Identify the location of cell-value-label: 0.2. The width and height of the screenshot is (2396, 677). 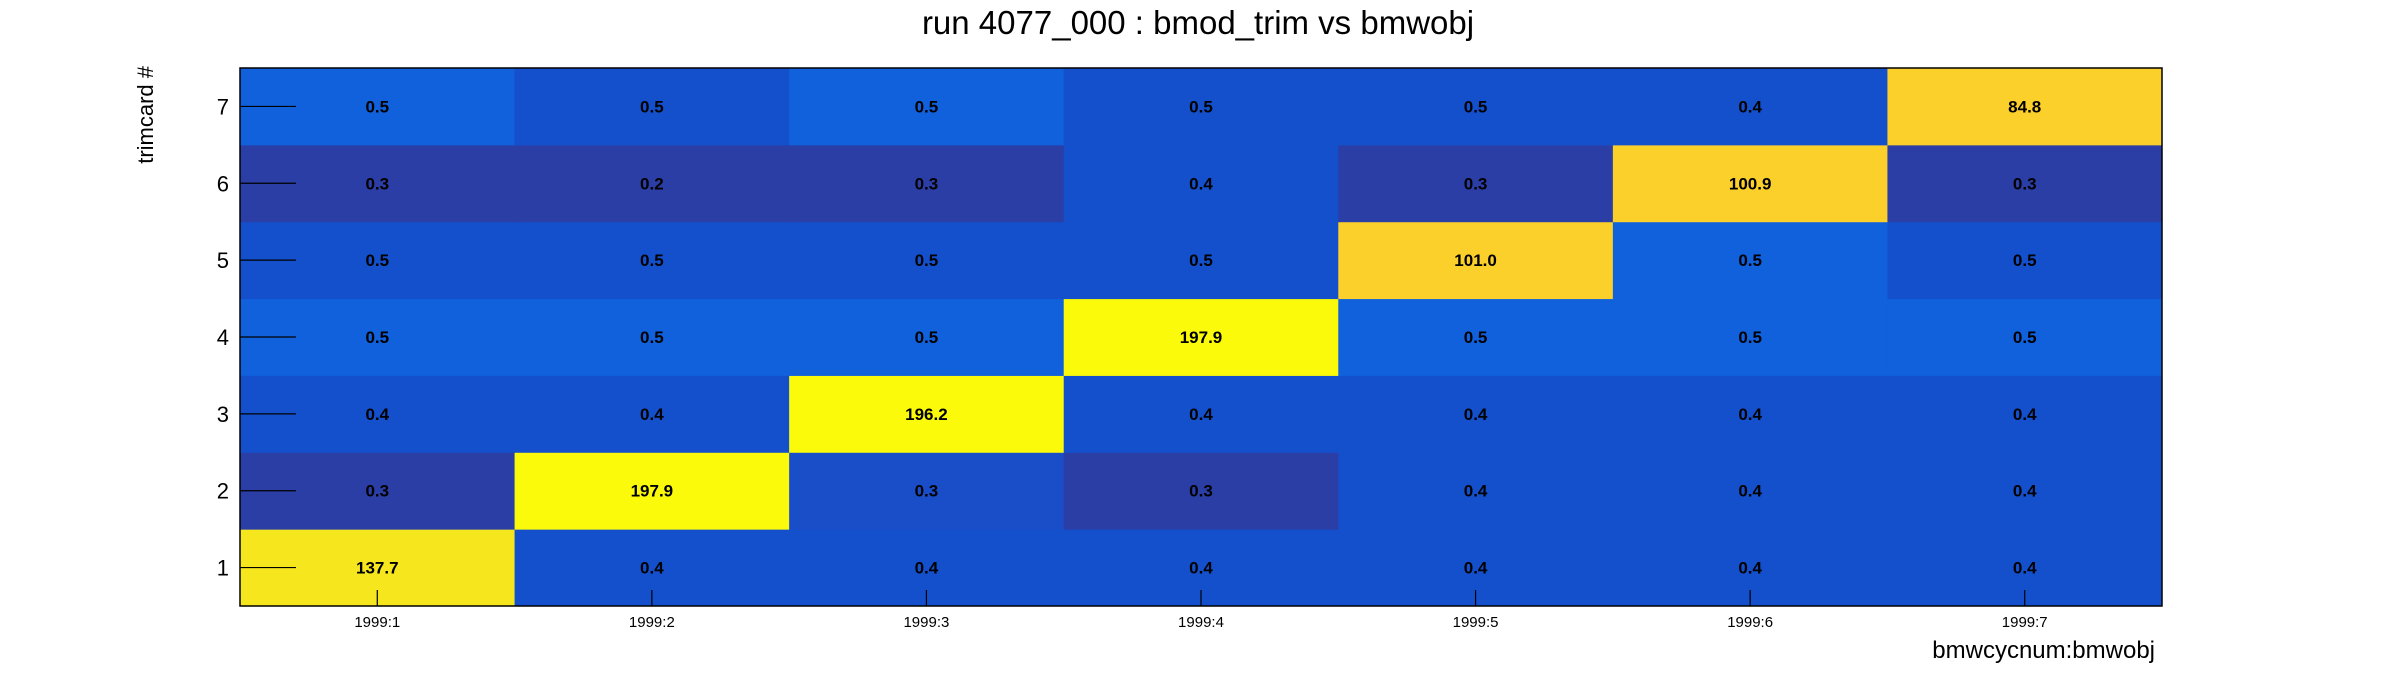
(652, 183).